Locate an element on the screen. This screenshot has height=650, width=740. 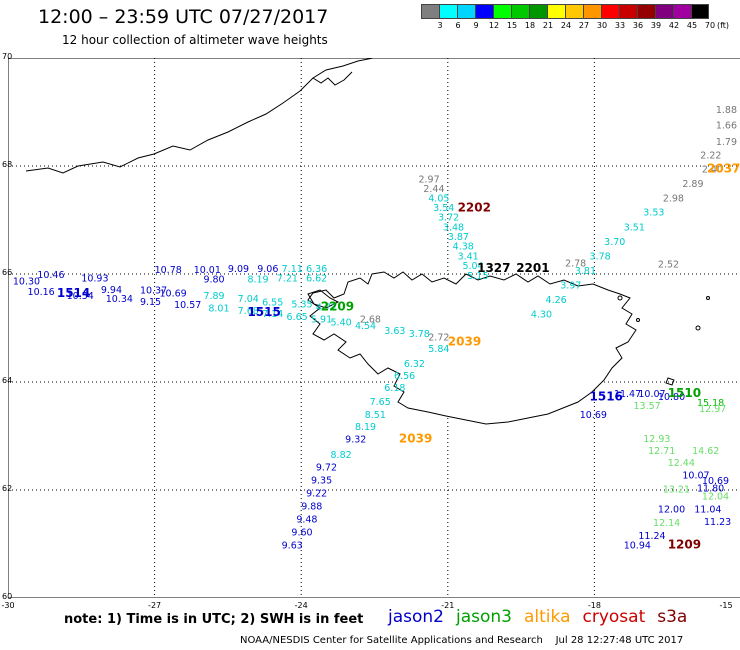
wave-height-label: 7.14 is located at coordinates (272, 314).